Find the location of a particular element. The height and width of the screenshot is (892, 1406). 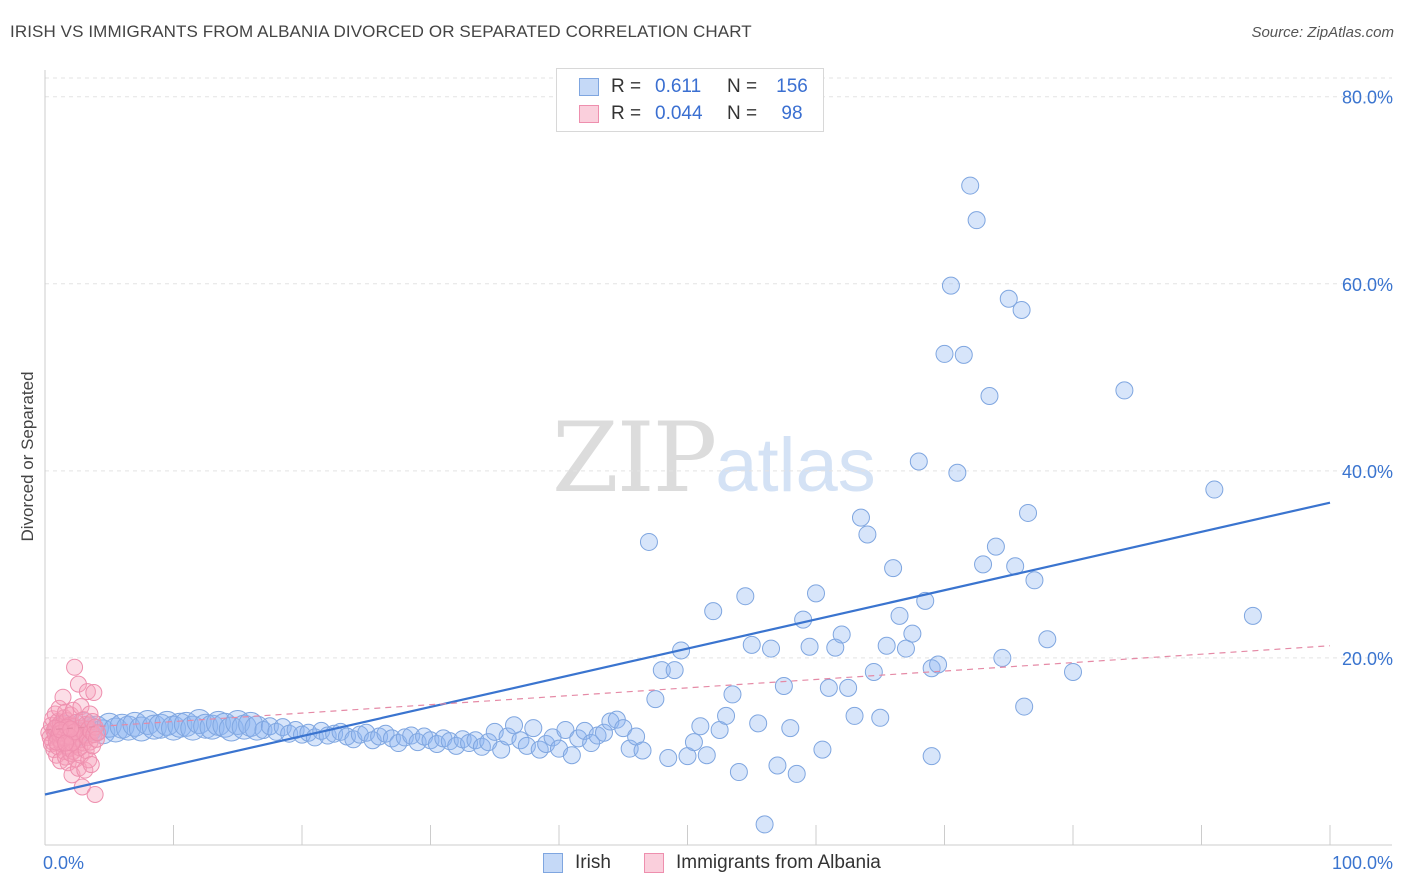

x-tick-label: 0.0% is located at coordinates (63, 863).